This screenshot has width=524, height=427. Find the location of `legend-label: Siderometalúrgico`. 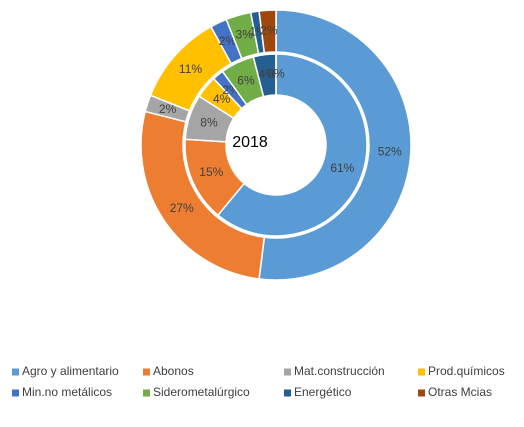

legend-label: Siderometalúrgico is located at coordinates (201, 392).